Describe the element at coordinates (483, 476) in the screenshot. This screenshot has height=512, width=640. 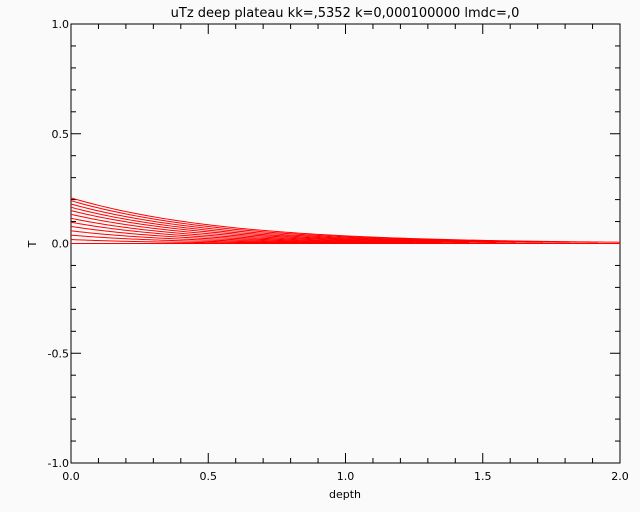
I see `x-tick-label: 1.5` at that location.